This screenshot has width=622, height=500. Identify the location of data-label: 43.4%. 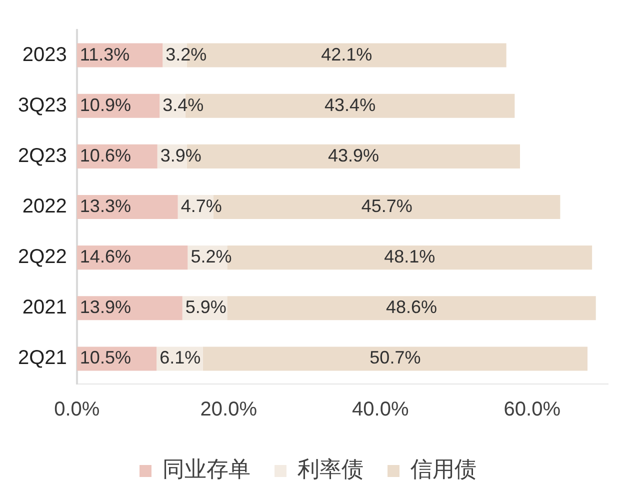
(350, 104).